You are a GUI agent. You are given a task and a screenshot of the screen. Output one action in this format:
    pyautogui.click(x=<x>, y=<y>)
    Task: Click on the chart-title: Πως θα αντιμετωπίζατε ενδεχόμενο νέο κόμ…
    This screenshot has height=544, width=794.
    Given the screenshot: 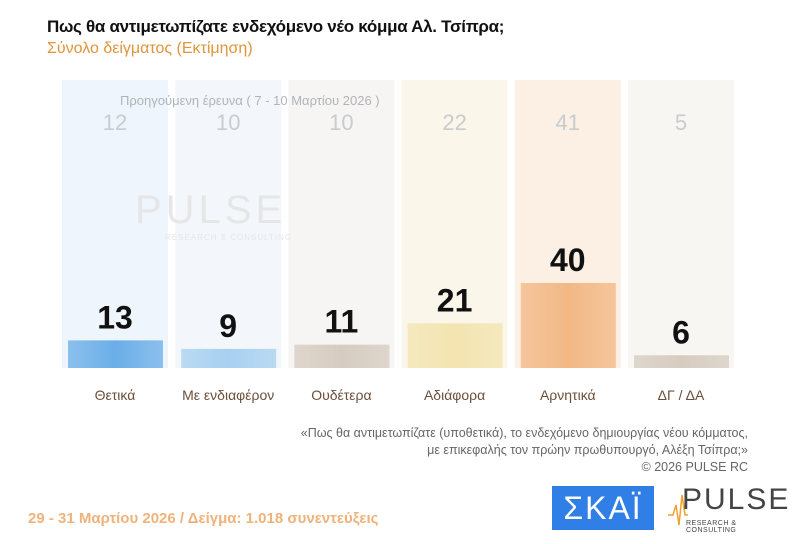 What is the action you would take?
    pyautogui.click(x=276, y=26)
    